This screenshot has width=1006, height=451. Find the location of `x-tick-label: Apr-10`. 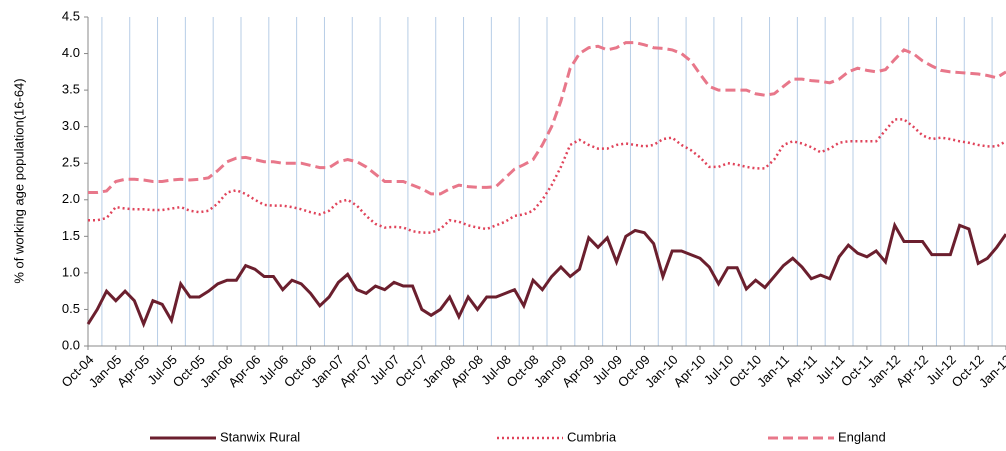

x-tick-label: Apr-10 is located at coordinates (689, 371).